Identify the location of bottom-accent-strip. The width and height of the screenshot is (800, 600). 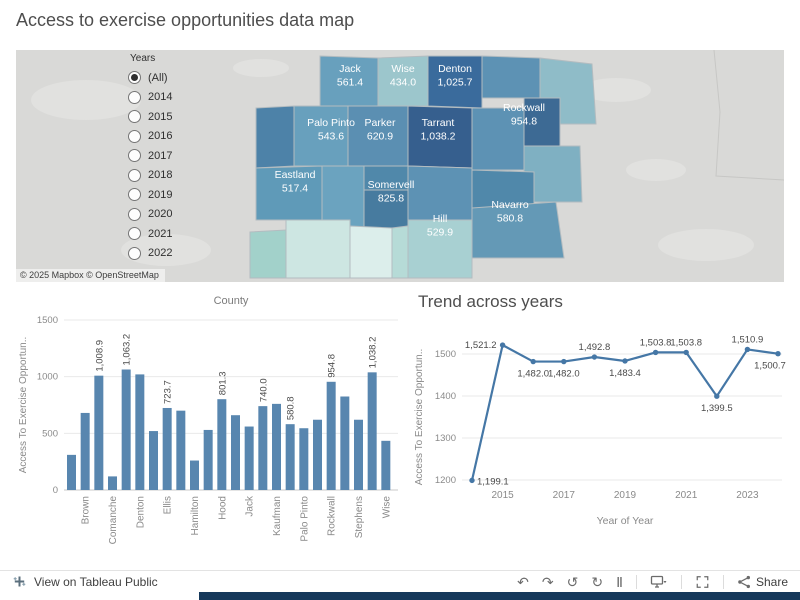
(499, 596).